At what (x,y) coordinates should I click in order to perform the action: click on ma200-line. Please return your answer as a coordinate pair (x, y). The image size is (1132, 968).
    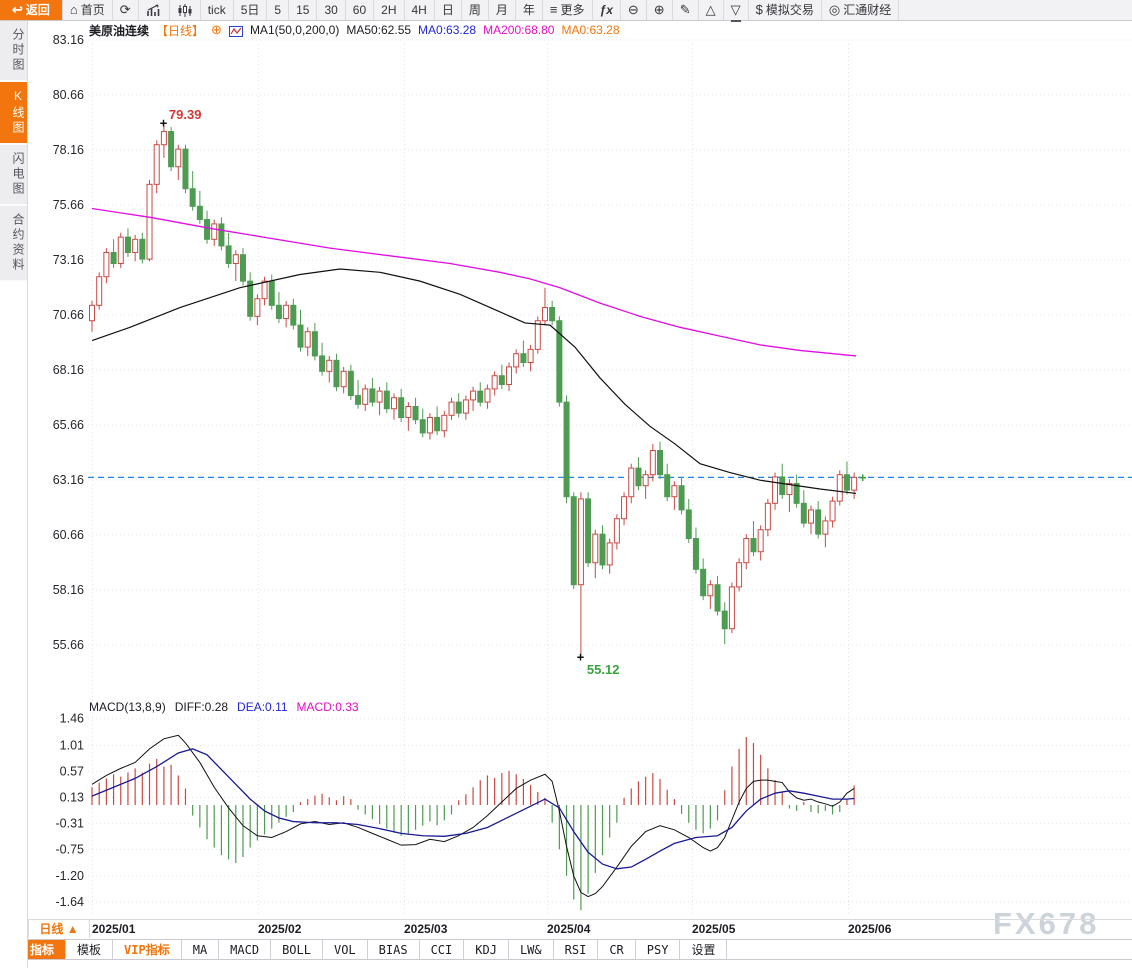
    Looking at the image, I should click on (474, 282).